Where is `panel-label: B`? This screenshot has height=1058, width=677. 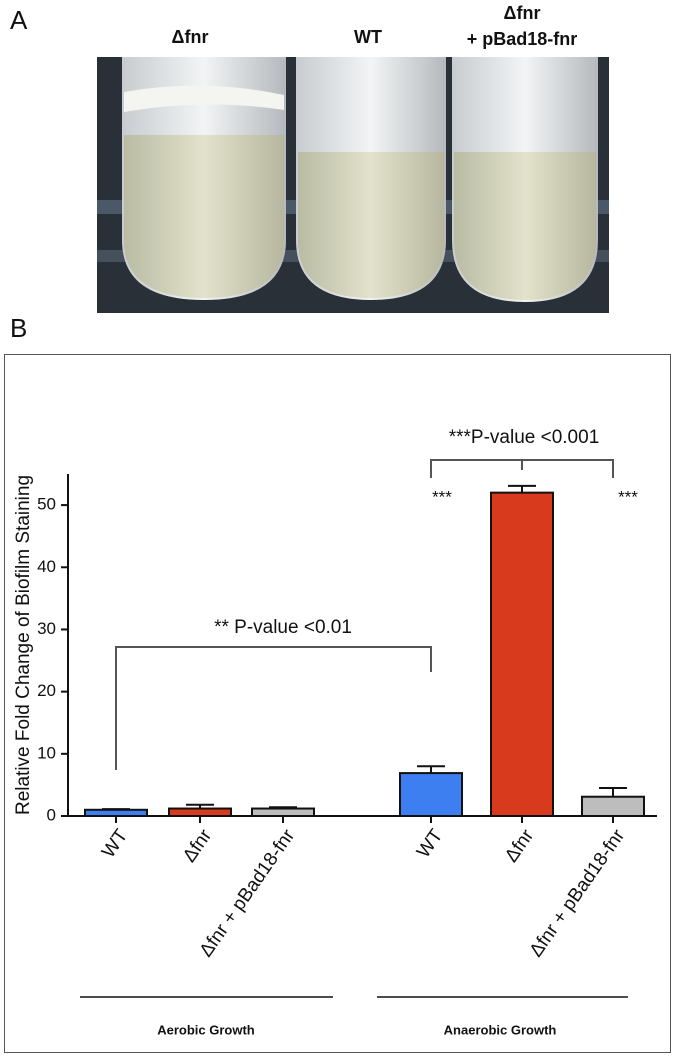
panel-label: B is located at coordinates (18, 328).